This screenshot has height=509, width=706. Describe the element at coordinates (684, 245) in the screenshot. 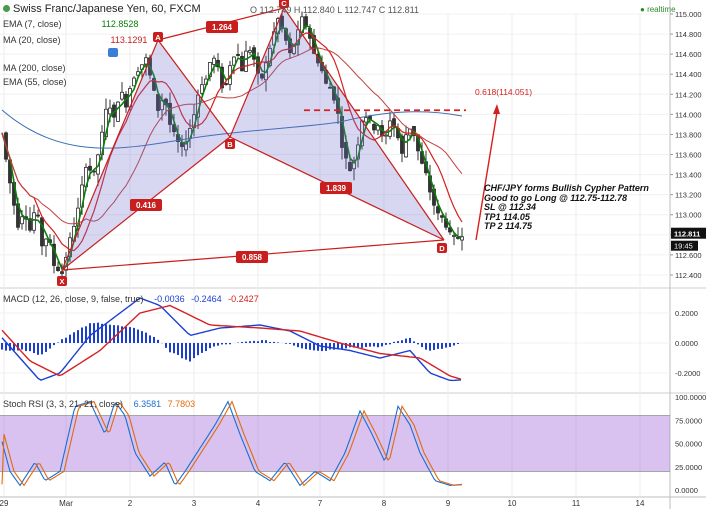

I see `countdown-tag` at that location.